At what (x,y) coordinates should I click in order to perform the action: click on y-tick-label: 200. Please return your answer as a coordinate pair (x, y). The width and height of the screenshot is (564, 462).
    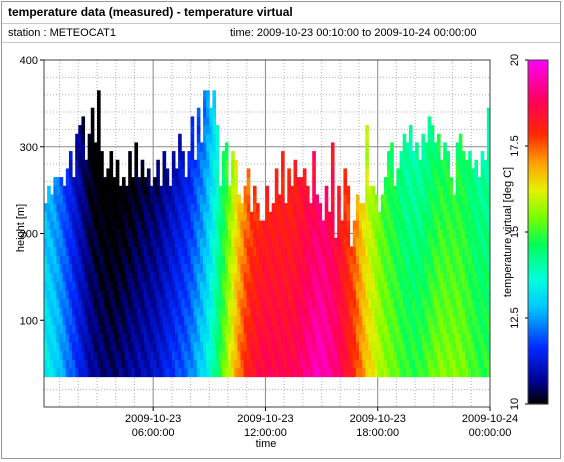
    Looking at the image, I should click on (29, 235).